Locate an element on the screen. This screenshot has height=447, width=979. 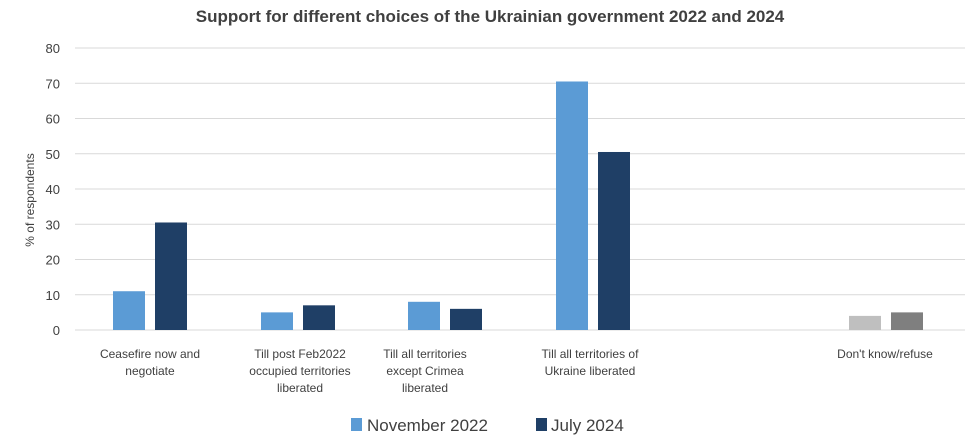
x-category-label: Till all territories of is located at coordinates (591, 354).